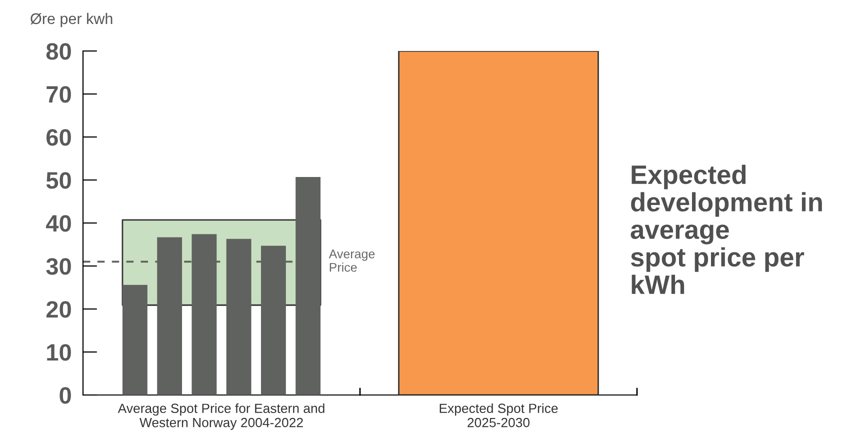 The width and height of the screenshot is (853, 439). Describe the element at coordinates (59, 352) in the screenshot. I see `y-tick-label: 10` at that location.